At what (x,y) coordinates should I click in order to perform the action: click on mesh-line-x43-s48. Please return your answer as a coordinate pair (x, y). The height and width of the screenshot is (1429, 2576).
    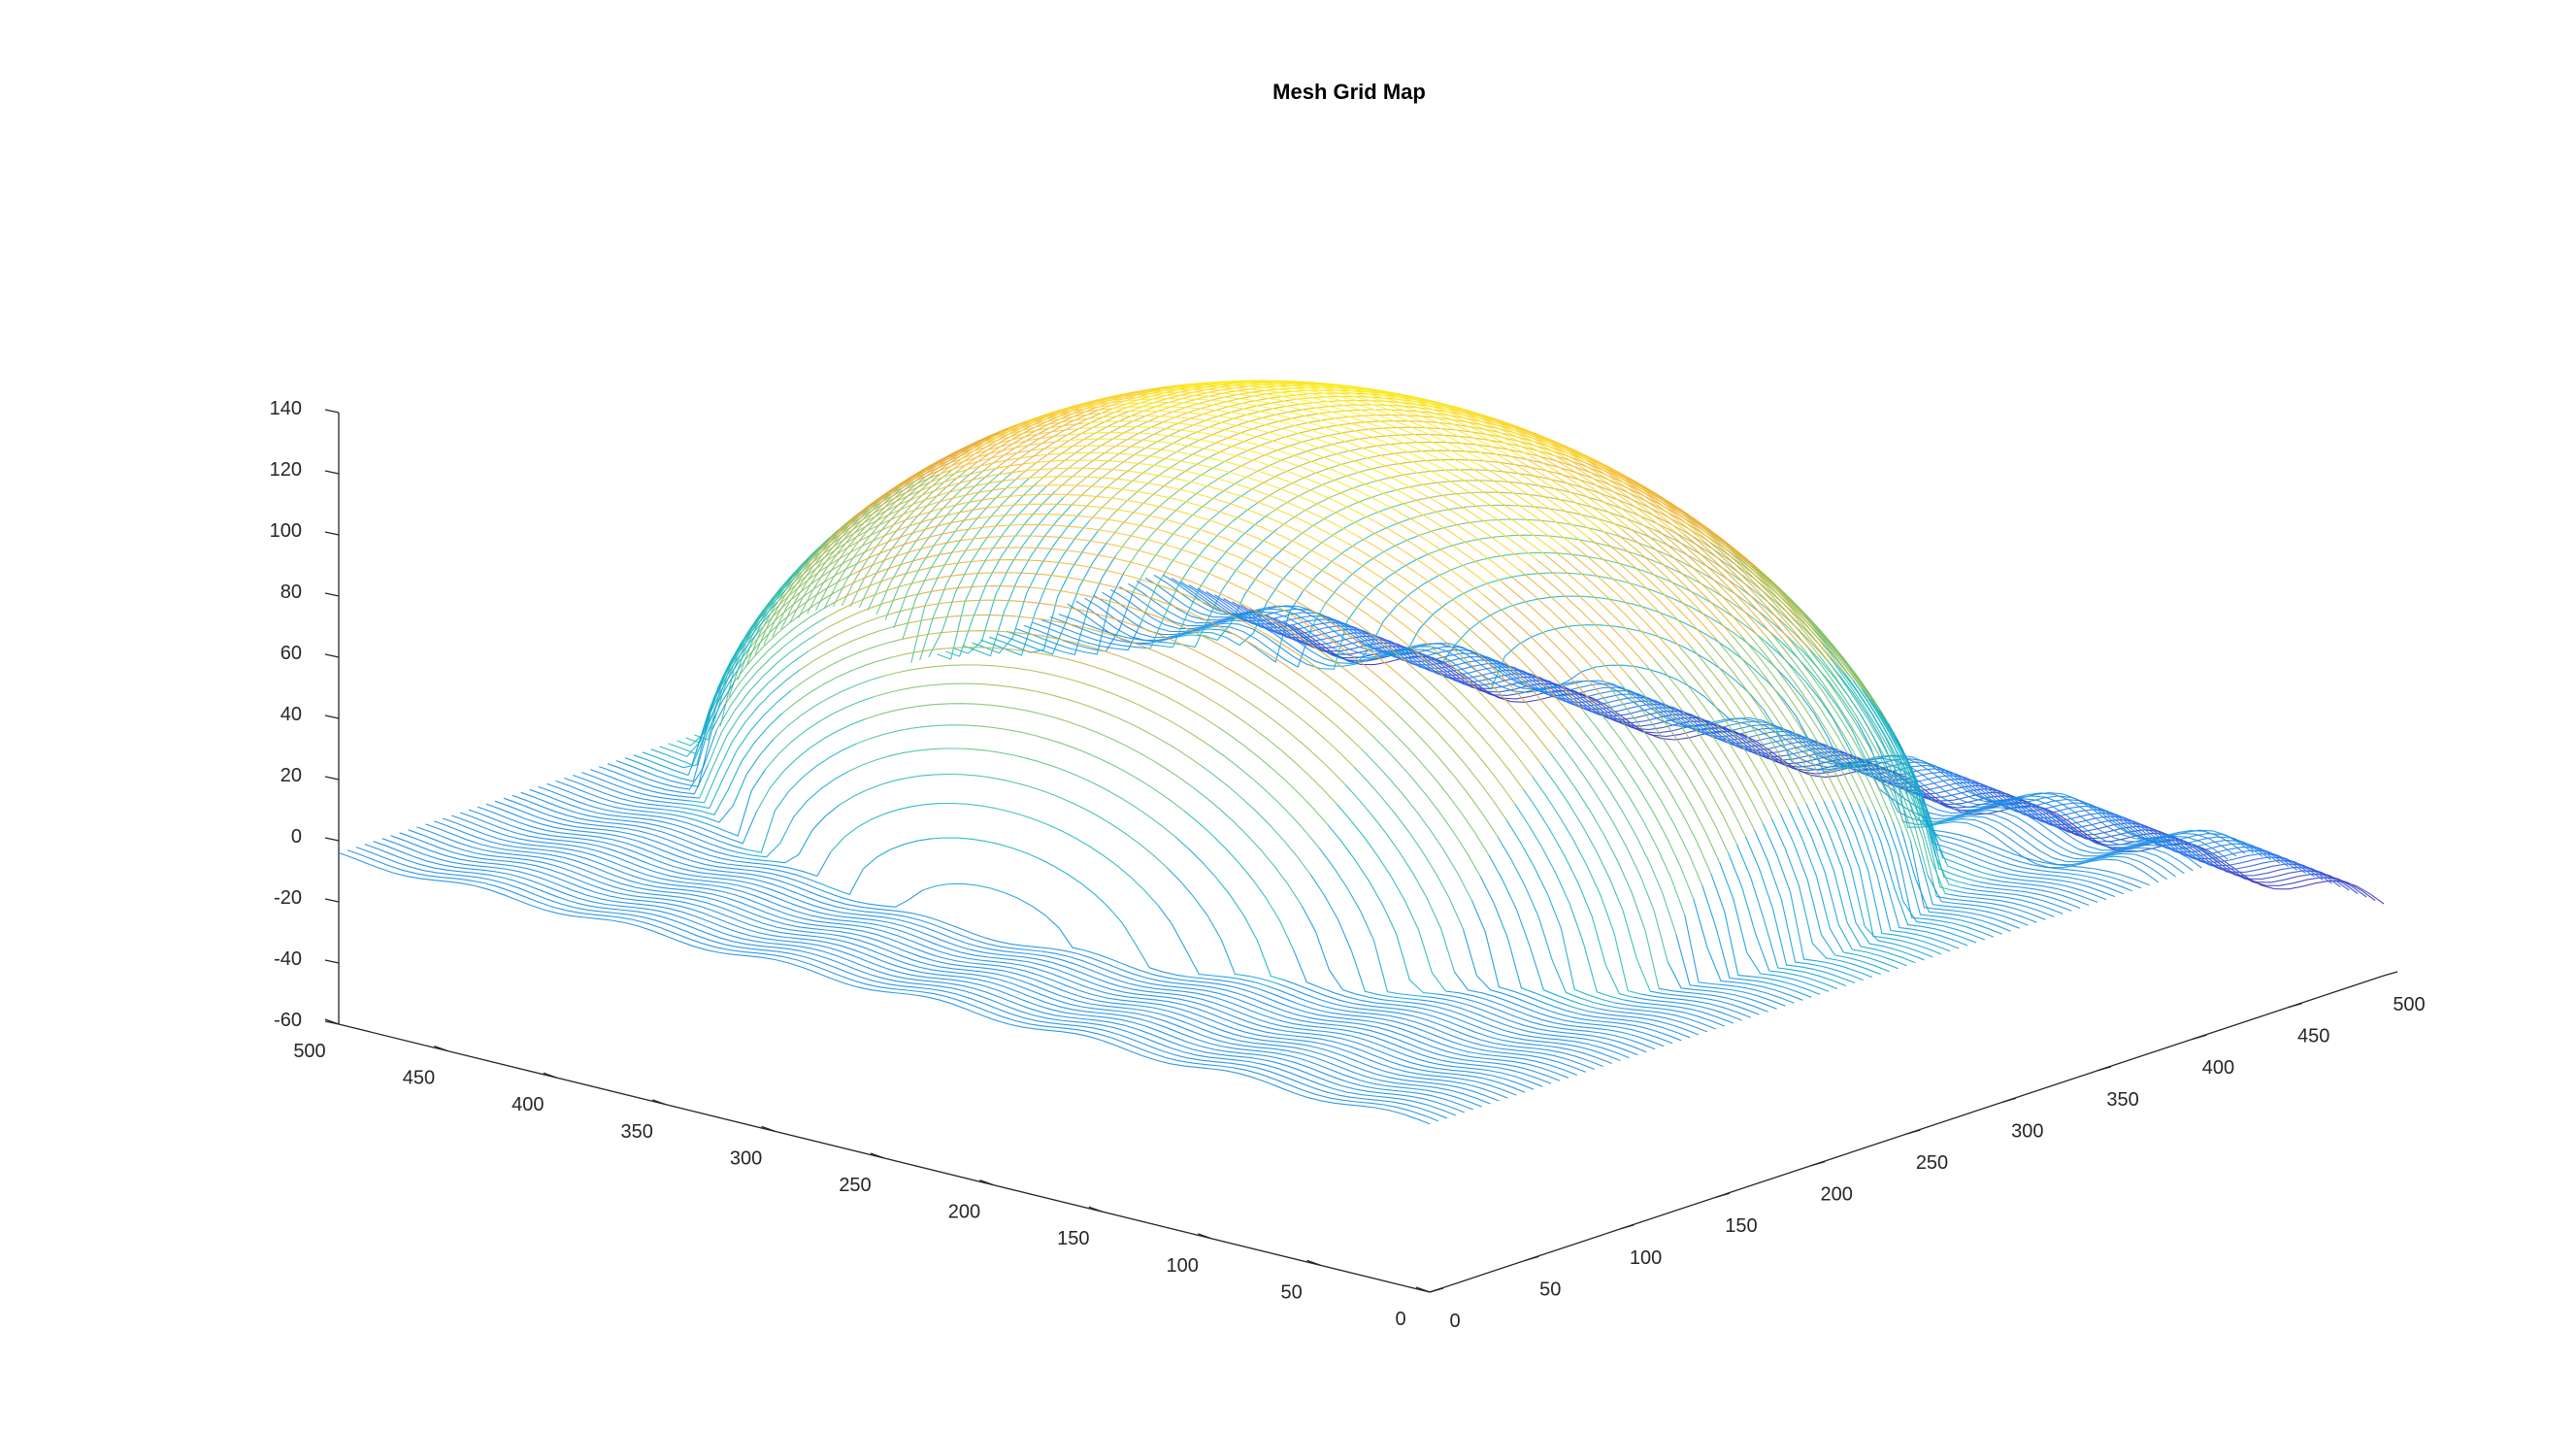
    Looking at the image, I should click on (1093, 454).